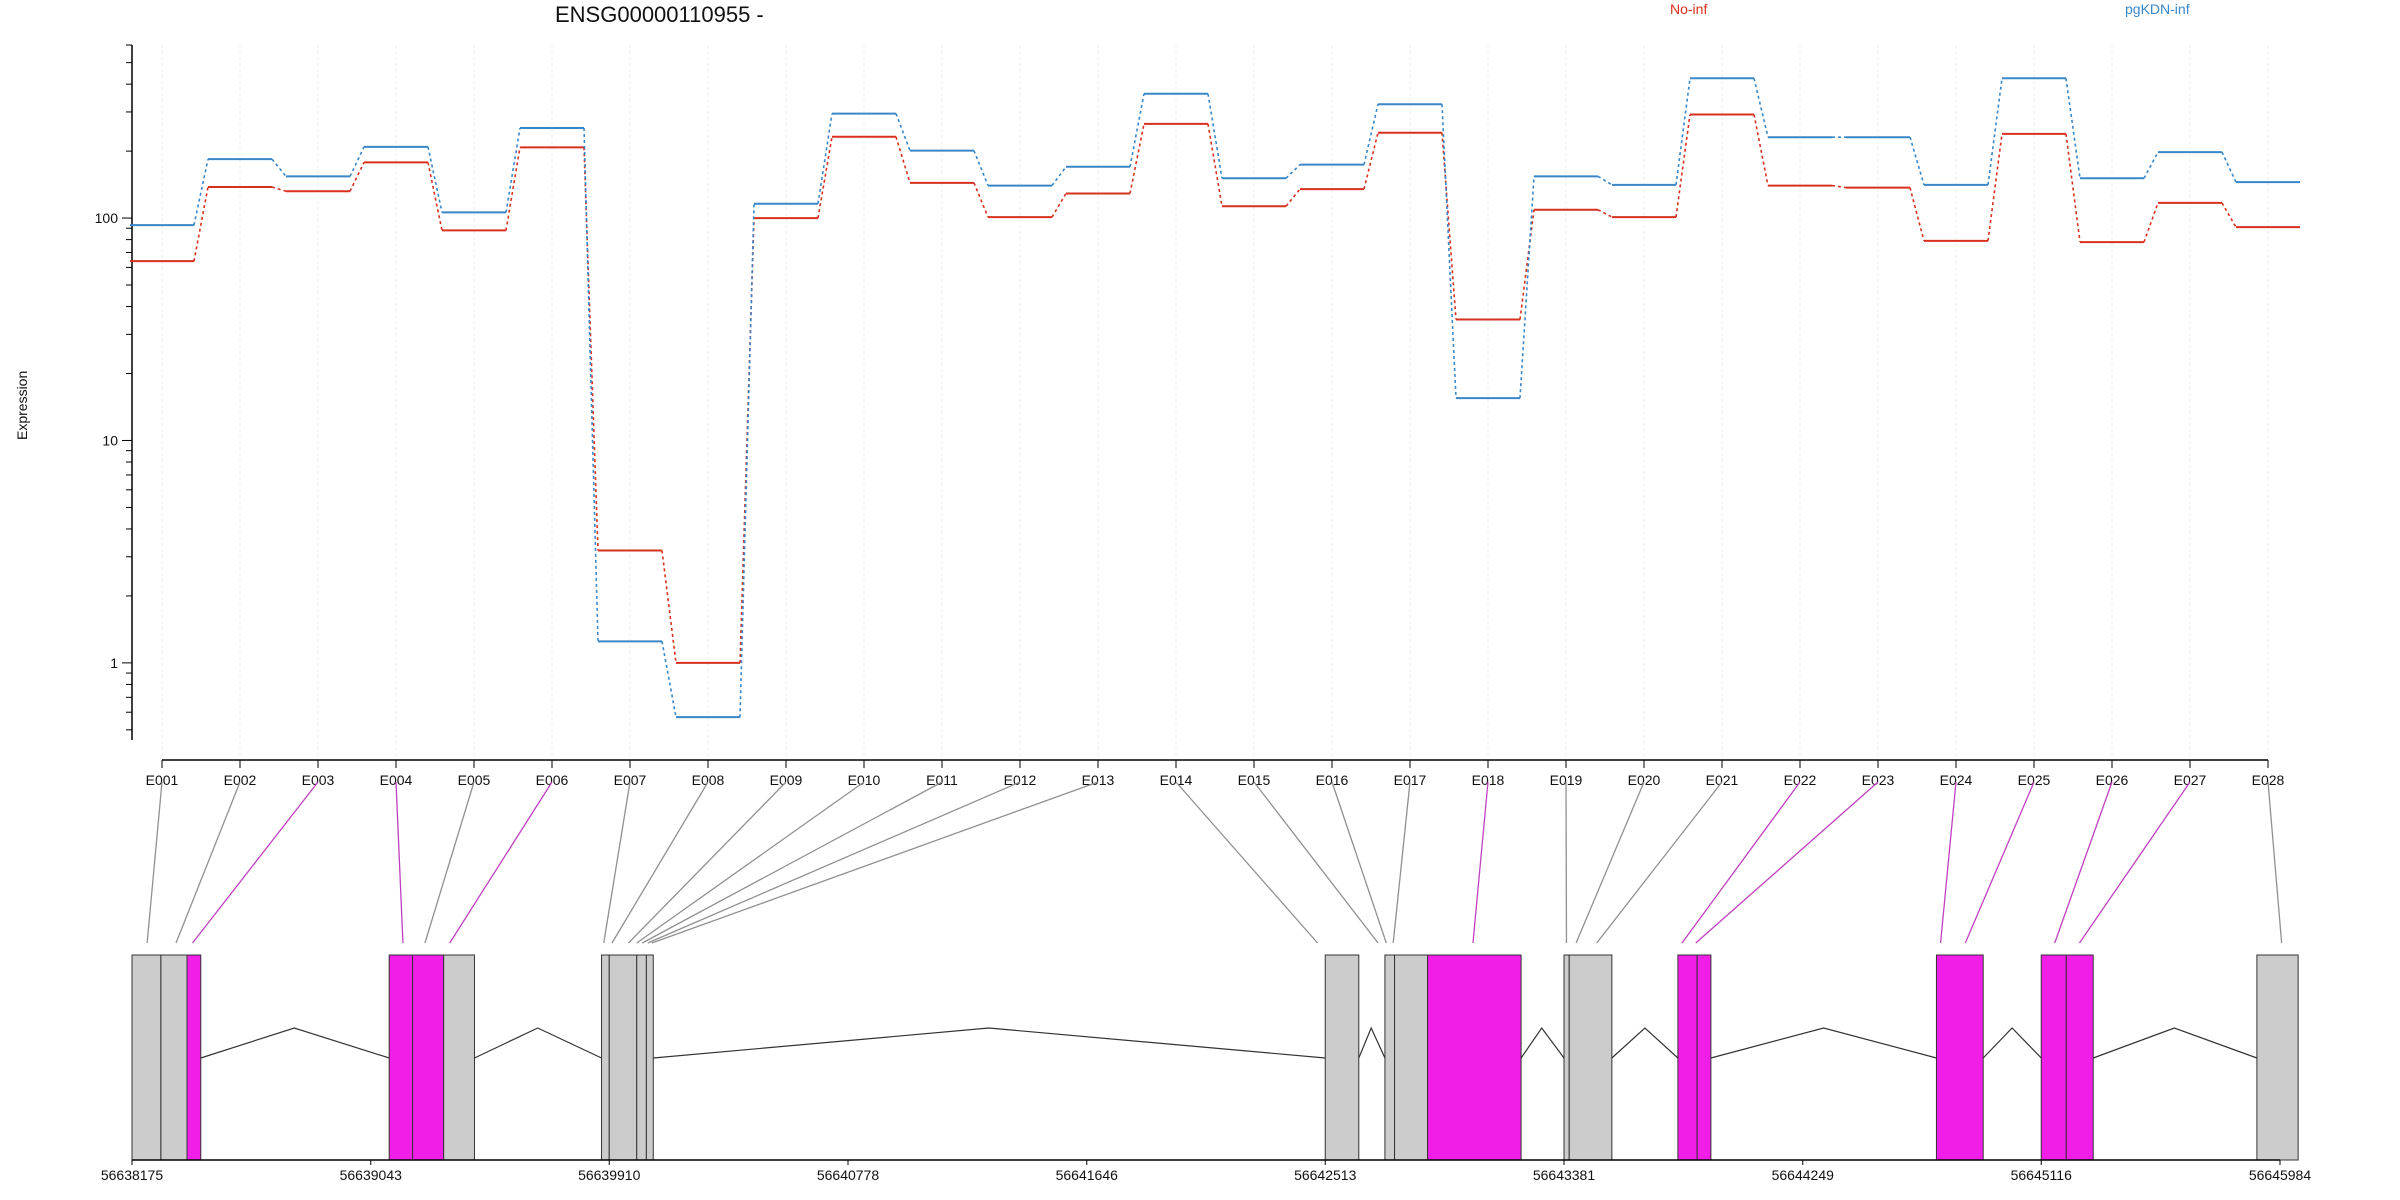 The width and height of the screenshot is (2400, 1200). What do you see at coordinates (1488, 780) in the screenshot?
I see `x-tick-label: E018` at bounding box center [1488, 780].